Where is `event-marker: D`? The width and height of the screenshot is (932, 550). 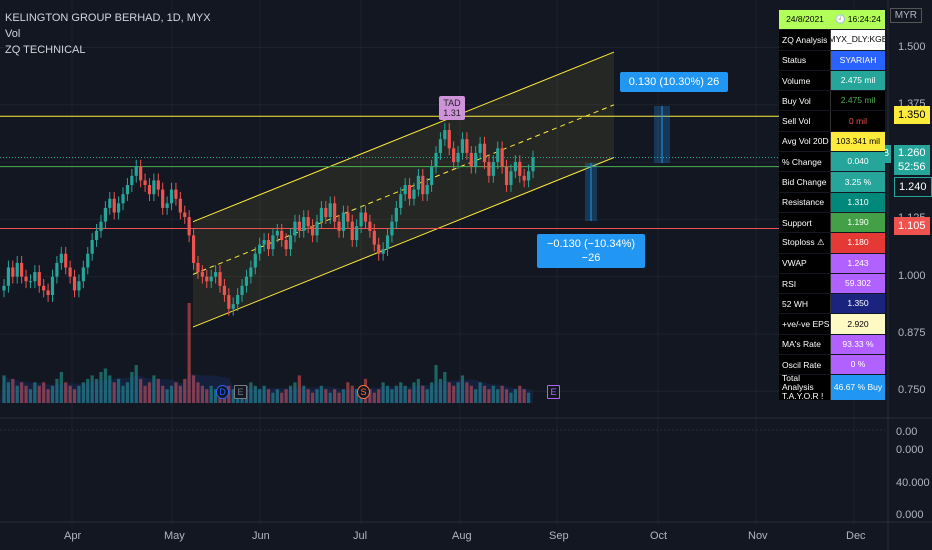 event-marker: D is located at coordinates (222, 392).